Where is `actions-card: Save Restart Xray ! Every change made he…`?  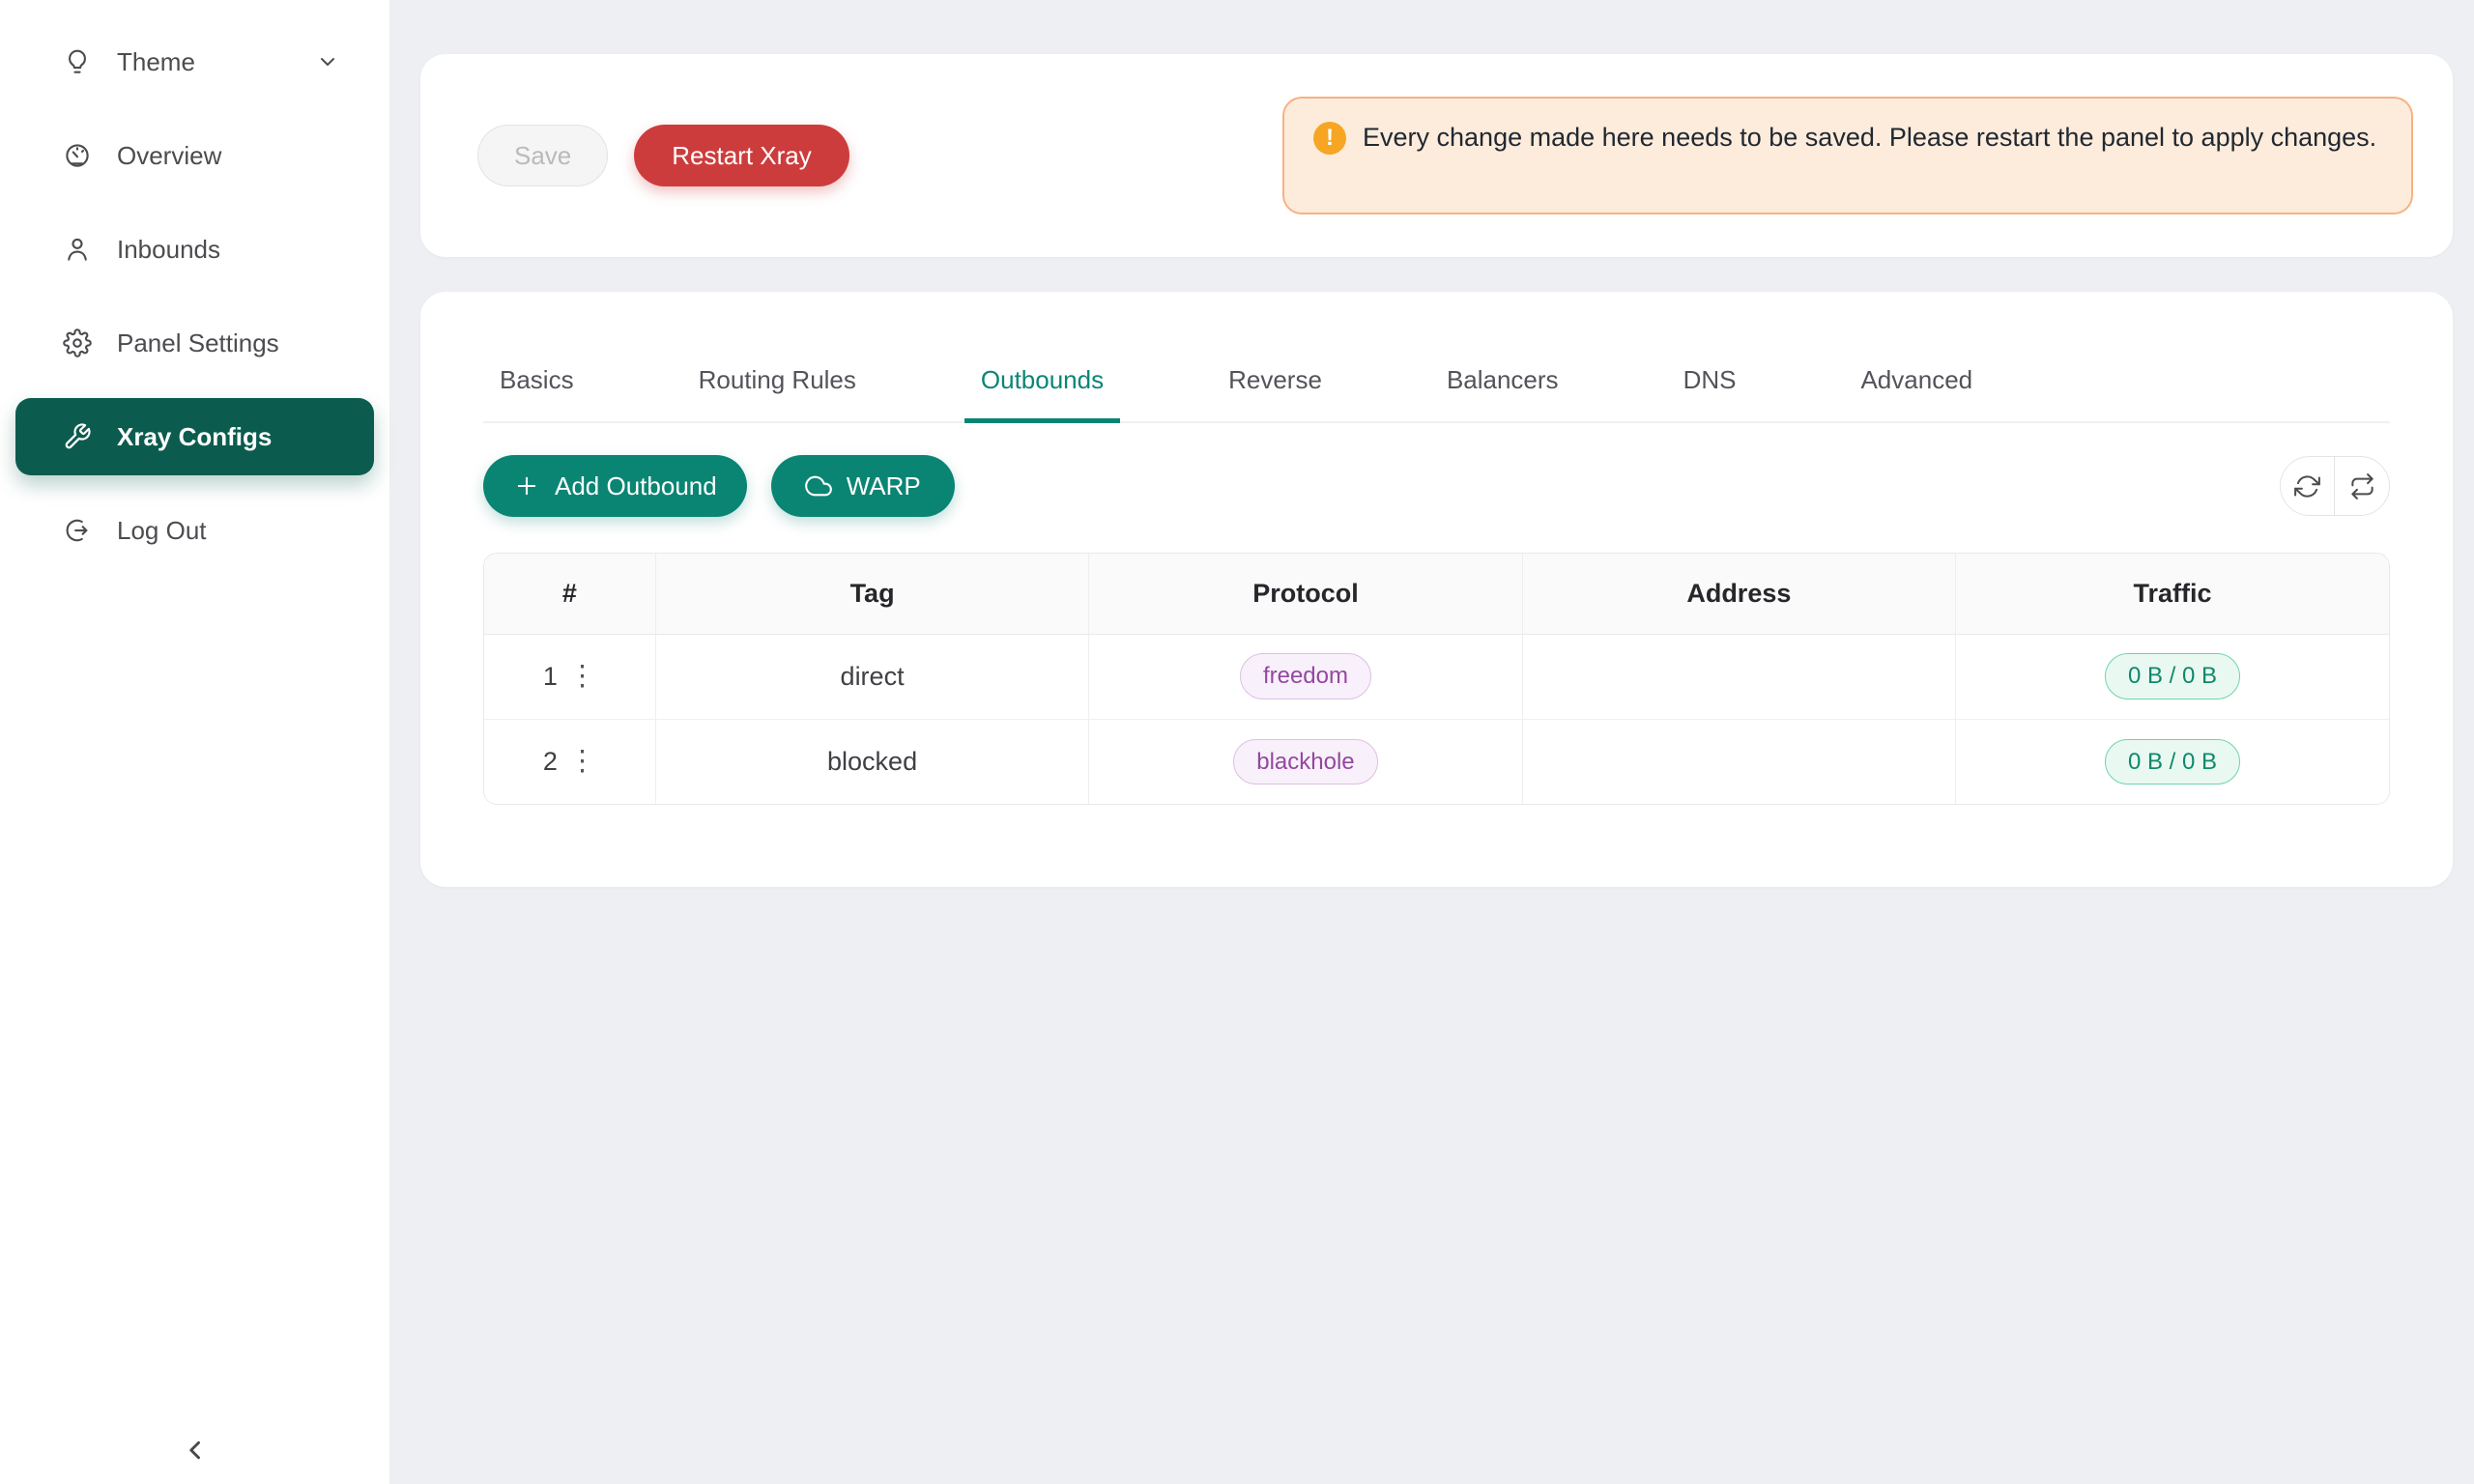 actions-card: Save Restart Xray ! Every change made he… is located at coordinates (1436, 155).